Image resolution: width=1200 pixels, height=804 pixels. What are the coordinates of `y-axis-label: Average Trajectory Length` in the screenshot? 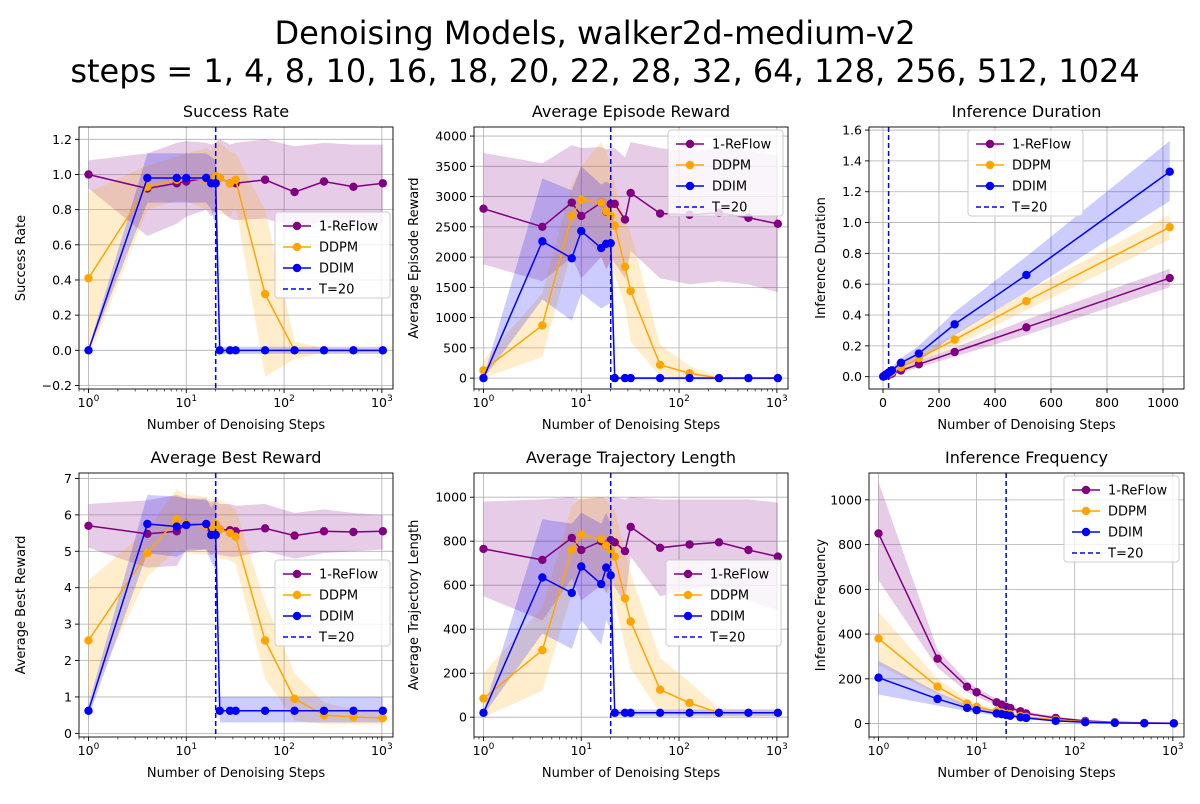 It's located at (414, 605).